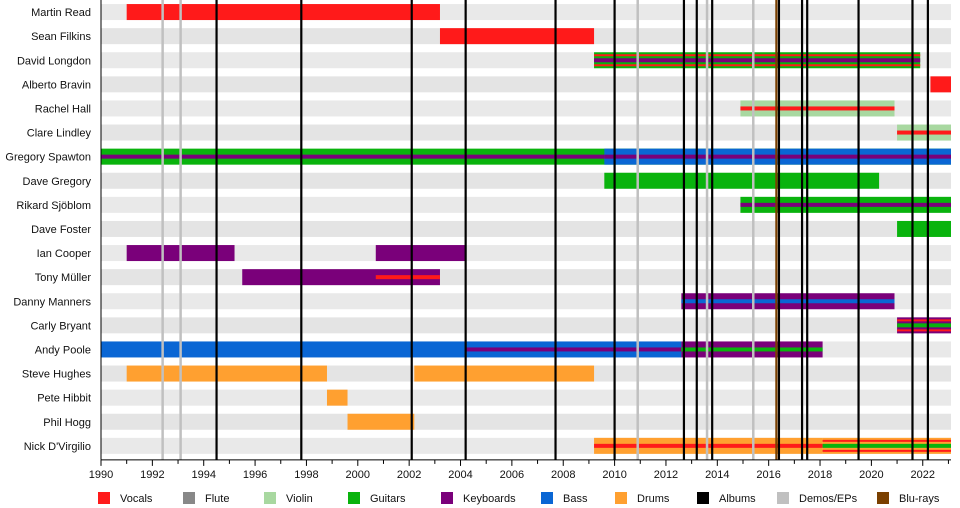 The image size is (960, 508). I want to click on legend-label: Guitars, so click(388, 499).